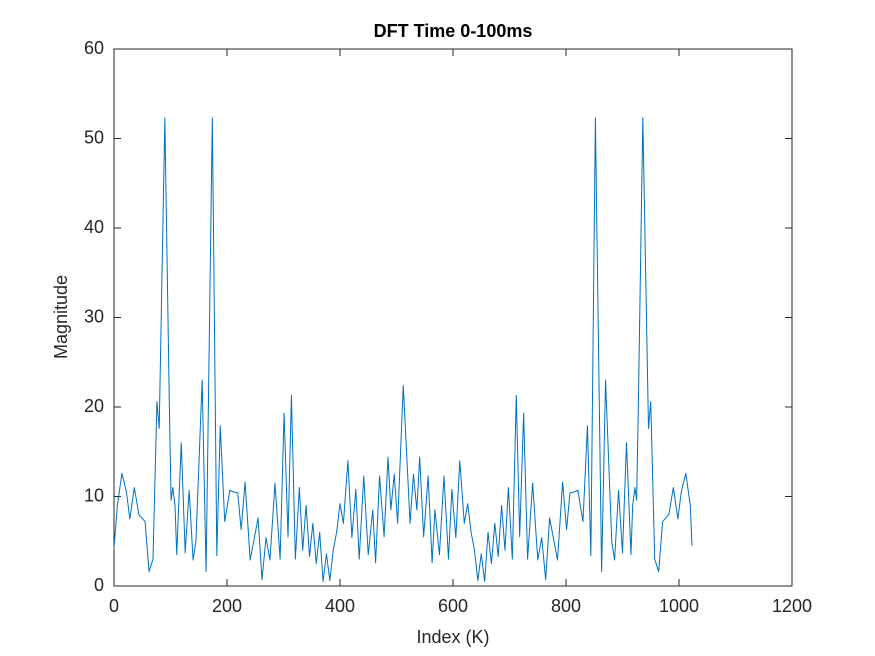 This screenshot has height=656, width=875. What do you see at coordinates (94, 406) in the screenshot?
I see `y-tick-label: 20` at bounding box center [94, 406].